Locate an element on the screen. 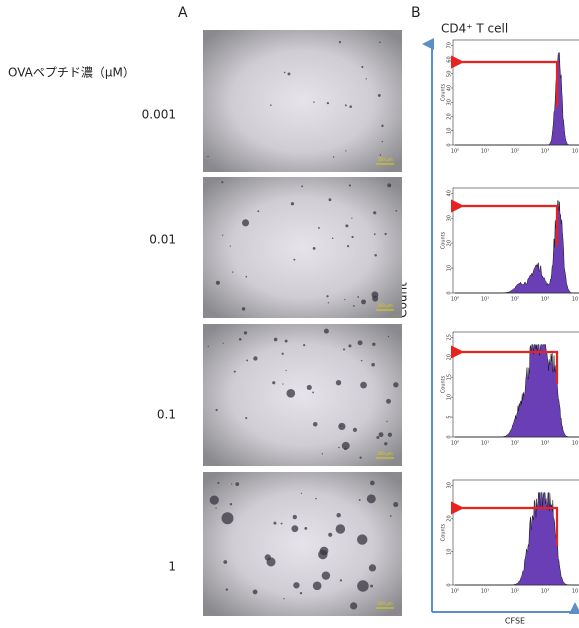  y-tick-label: 50 is located at coordinates (450, 74).